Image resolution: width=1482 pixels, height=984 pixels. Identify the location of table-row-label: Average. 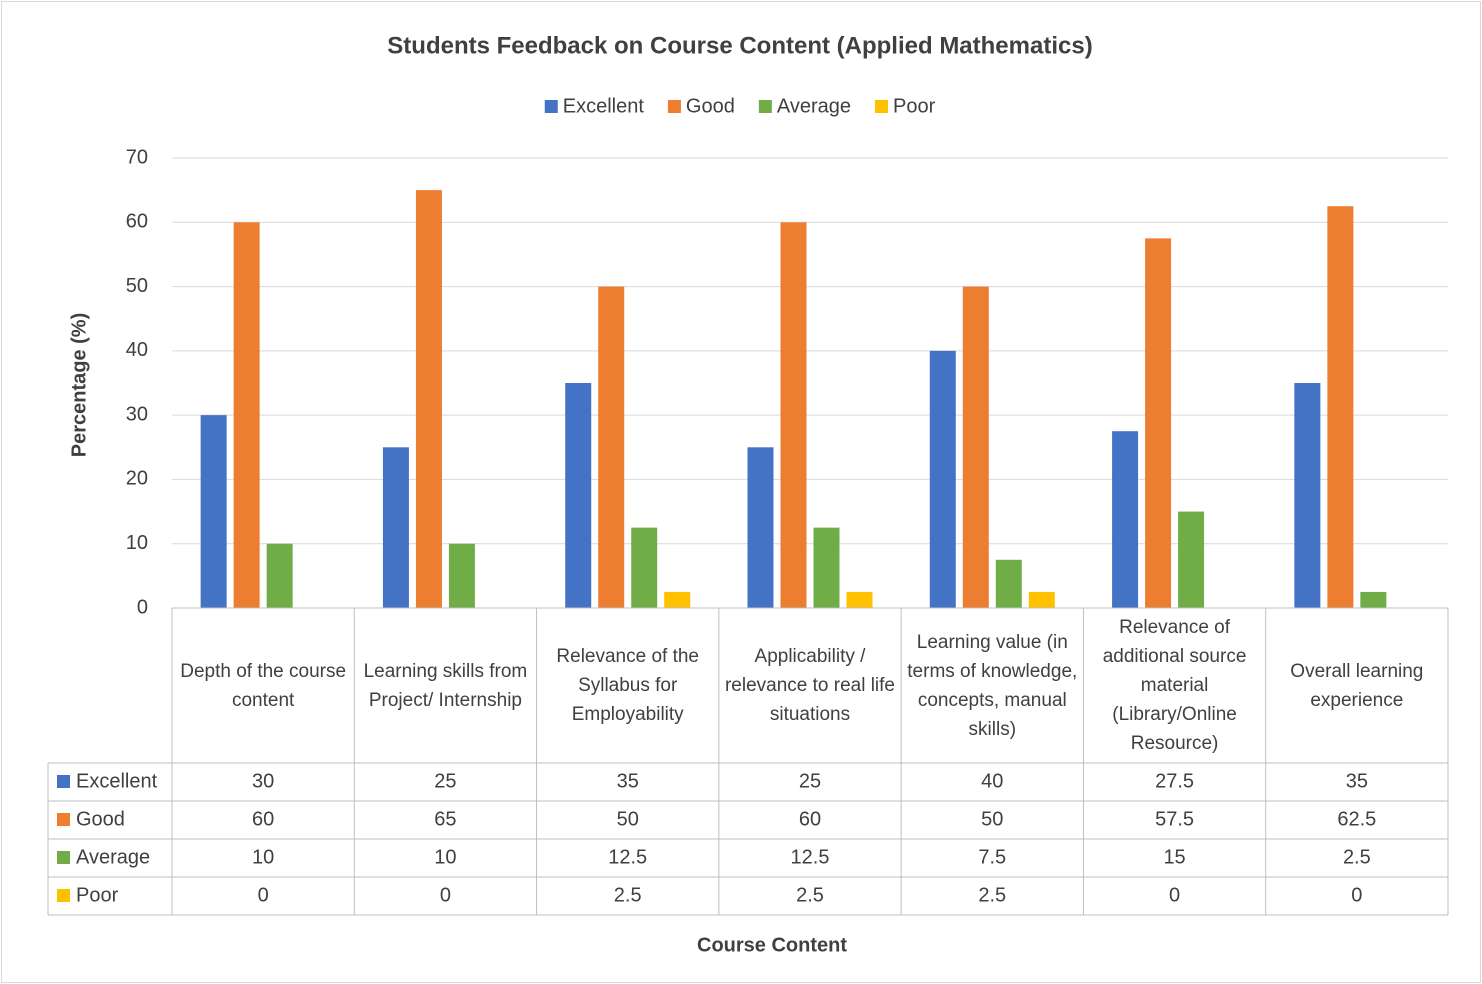
(113, 857).